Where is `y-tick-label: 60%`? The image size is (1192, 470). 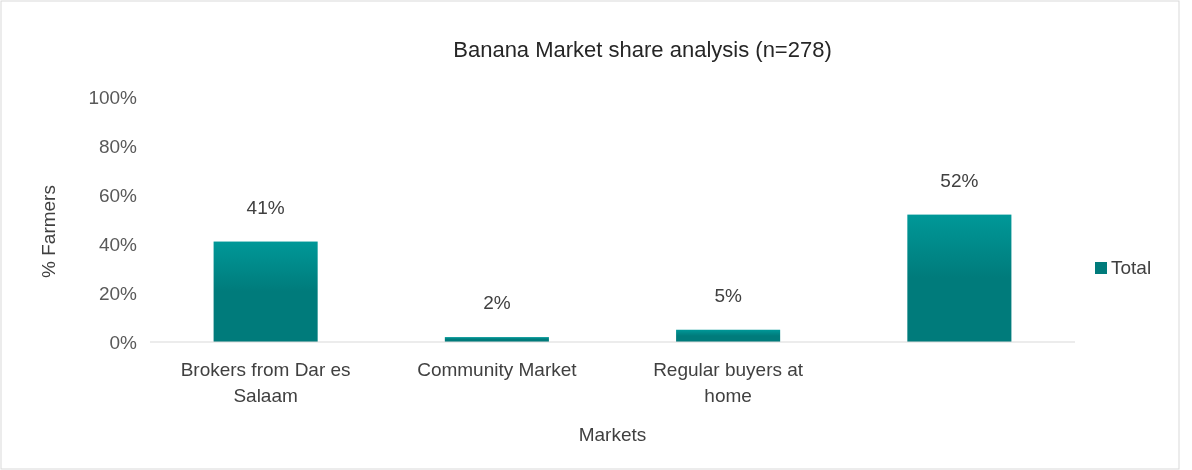
y-tick-label: 60% is located at coordinates (118, 195).